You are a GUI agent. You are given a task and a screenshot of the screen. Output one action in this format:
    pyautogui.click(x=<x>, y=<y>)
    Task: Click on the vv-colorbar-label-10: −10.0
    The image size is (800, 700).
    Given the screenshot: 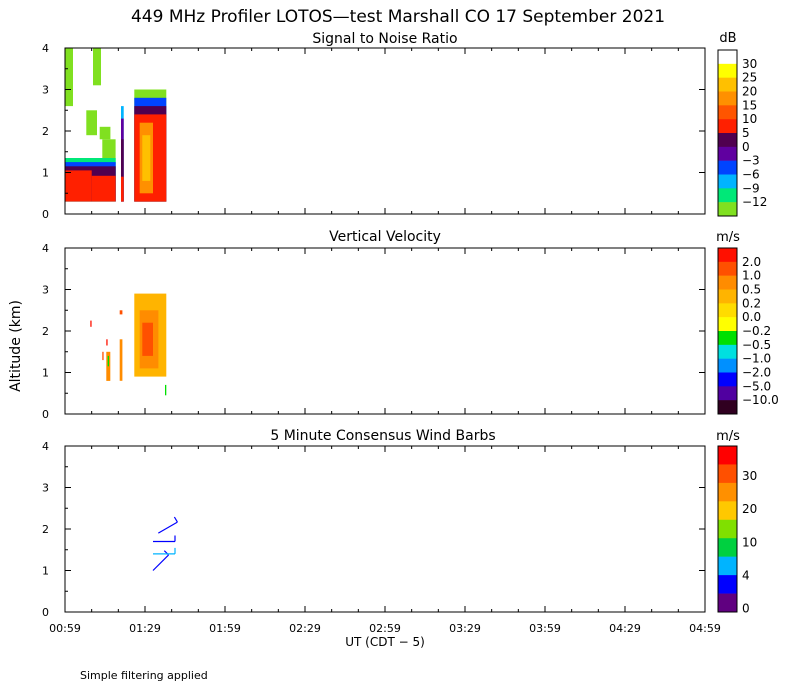 What is the action you would take?
    pyautogui.click(x=760, y=400)
    